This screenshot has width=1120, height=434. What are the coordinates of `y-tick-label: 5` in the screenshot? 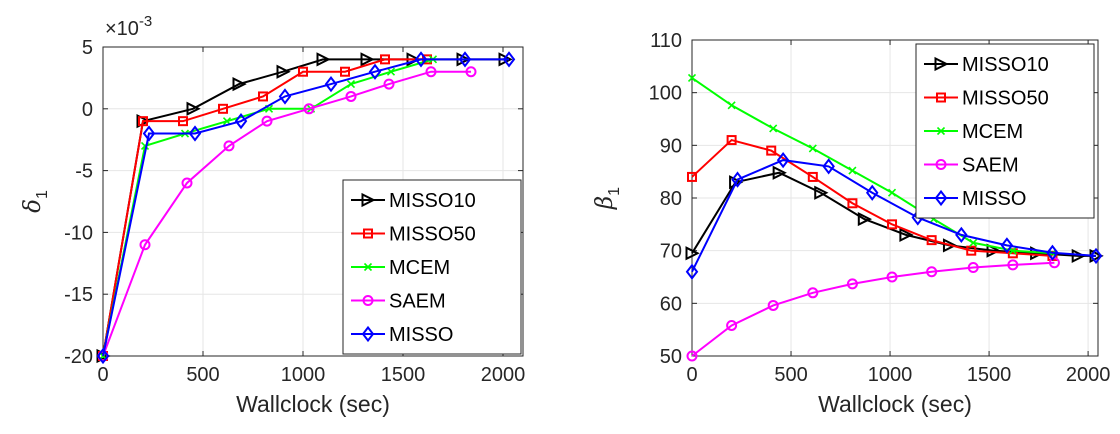 It's located at (87, 48).